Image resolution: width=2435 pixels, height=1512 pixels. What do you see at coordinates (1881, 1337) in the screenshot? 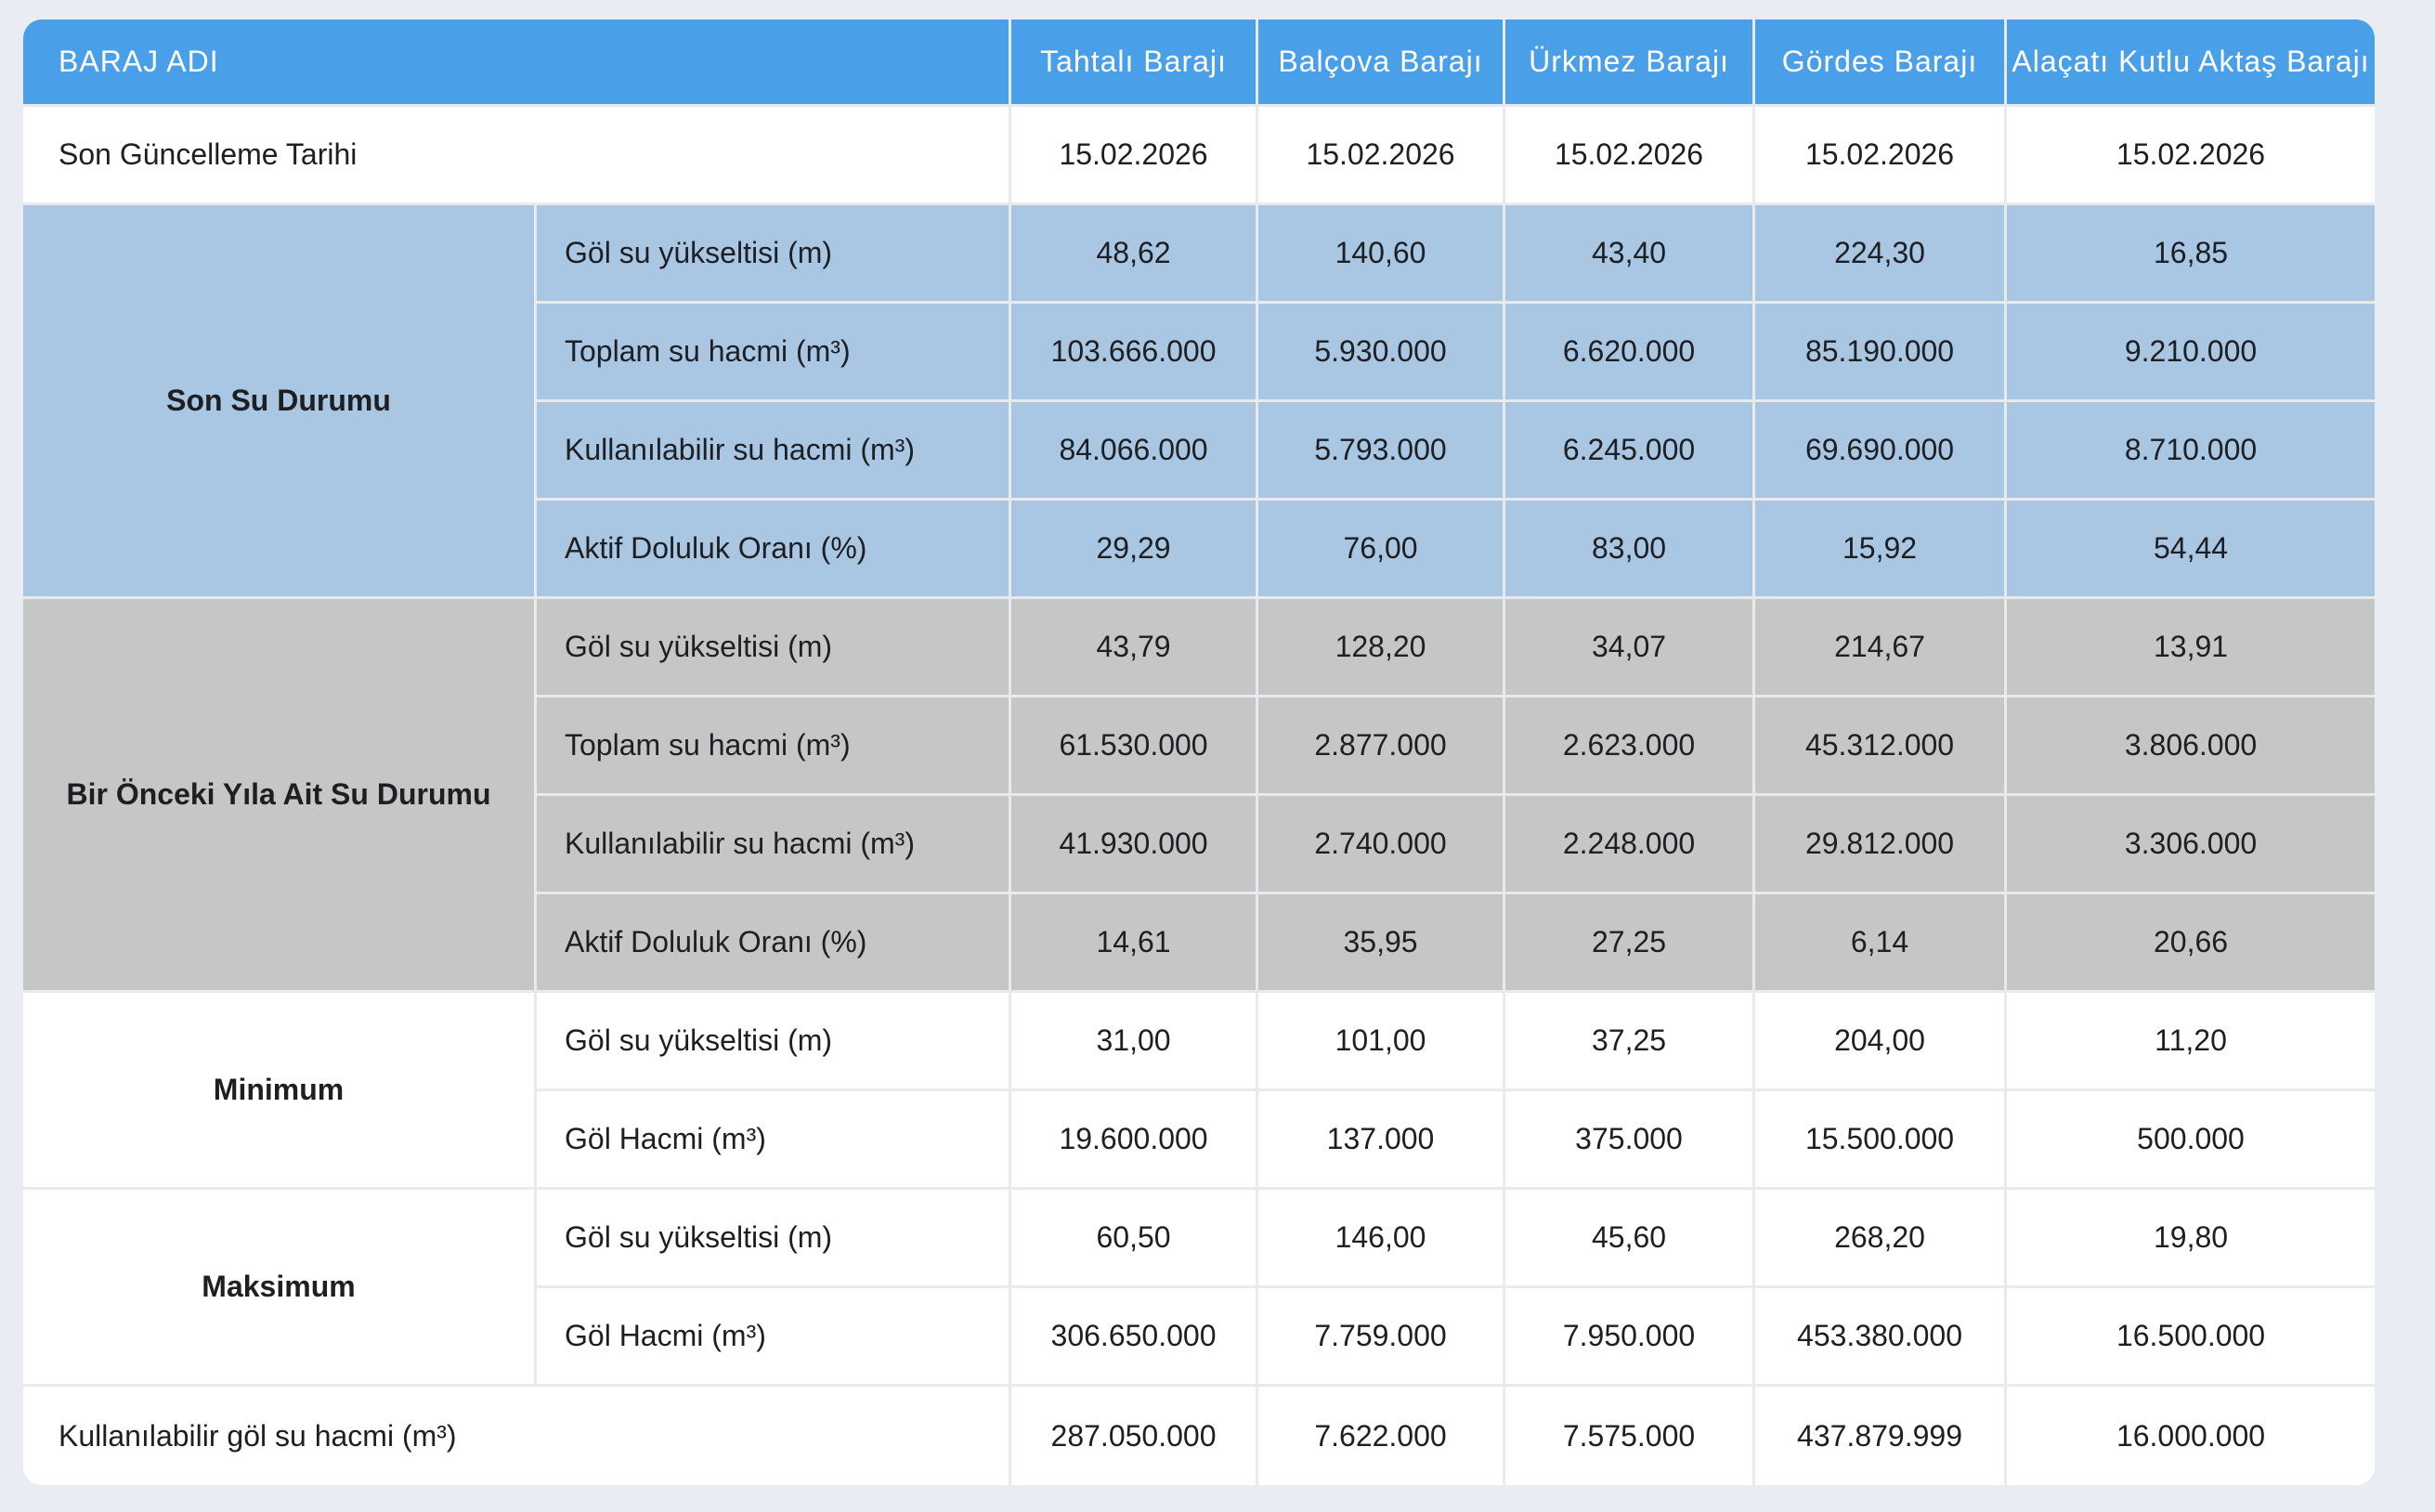
I see `metric-value: 453.380.000` at bounding box center [1881, 1337].